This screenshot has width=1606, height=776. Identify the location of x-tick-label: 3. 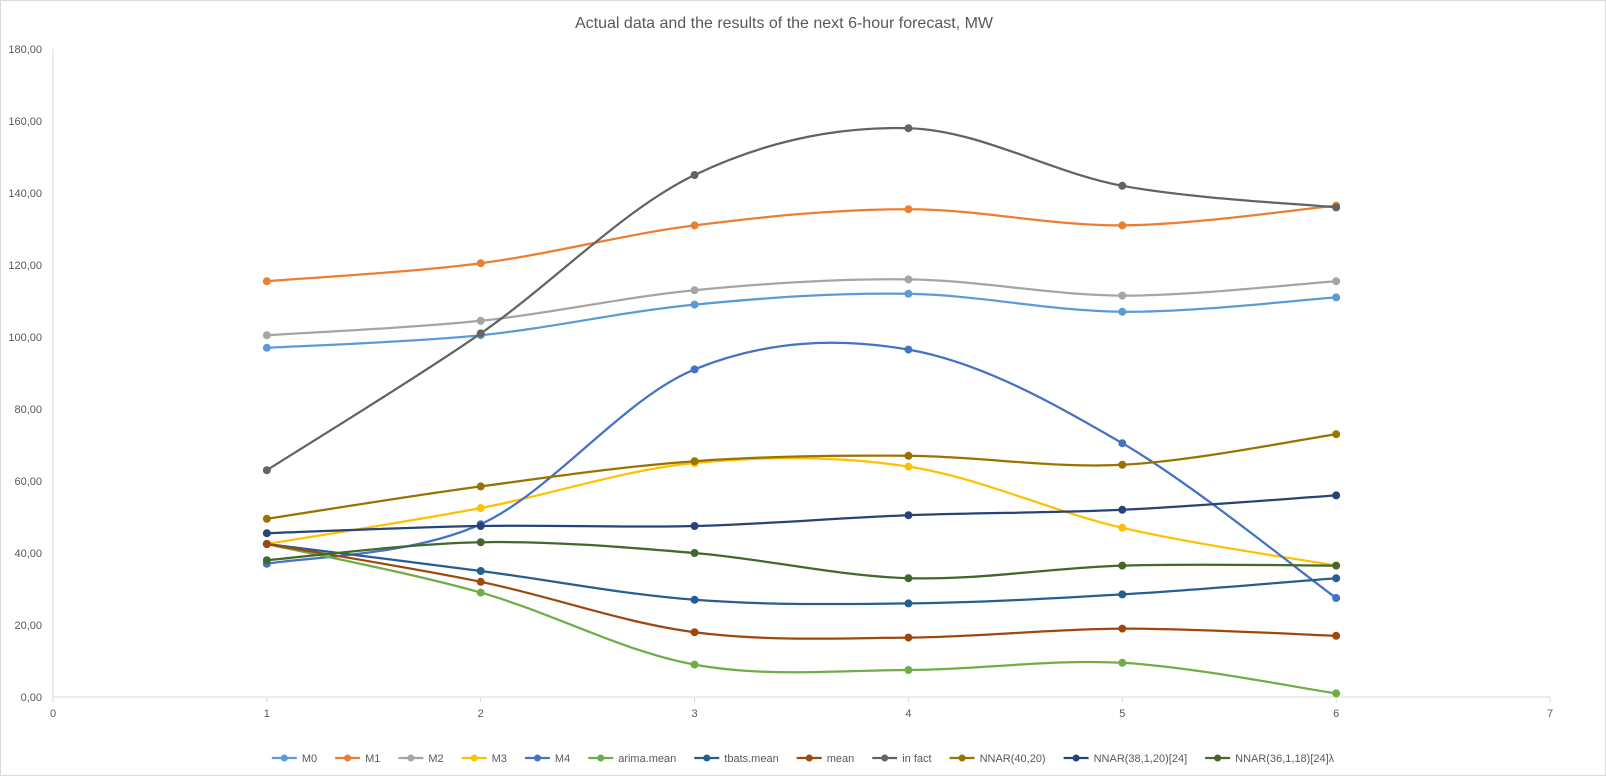
(695, 714).